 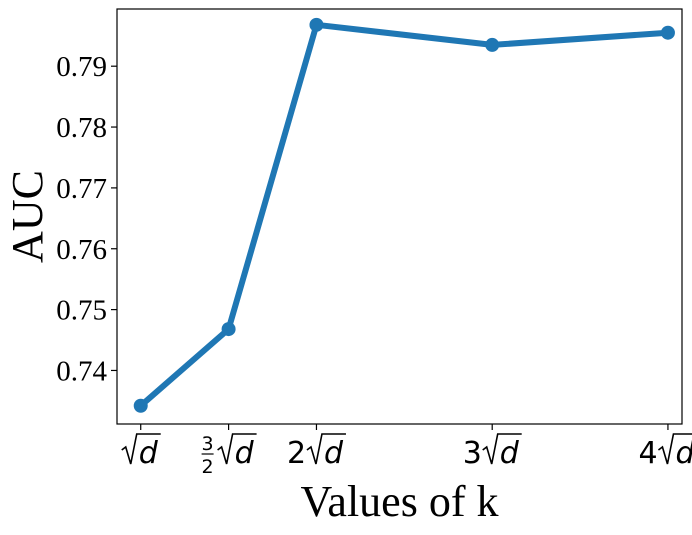 I want to click on y-tick-label: 0.75, so click(x=81, y=311).